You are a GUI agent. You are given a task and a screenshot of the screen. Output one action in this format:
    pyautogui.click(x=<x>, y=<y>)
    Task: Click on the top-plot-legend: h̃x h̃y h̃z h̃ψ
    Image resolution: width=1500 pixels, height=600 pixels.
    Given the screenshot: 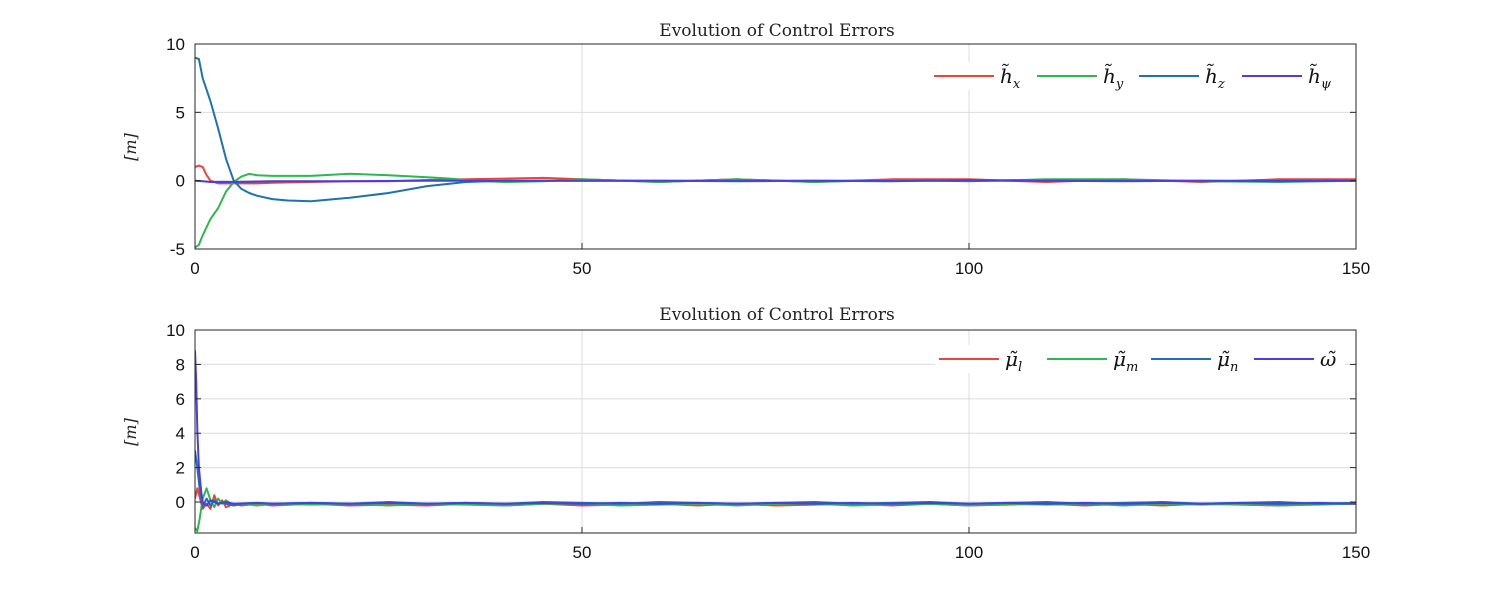 What is the action you would take?
    pyautogui.click(x=1137, y=77)
    